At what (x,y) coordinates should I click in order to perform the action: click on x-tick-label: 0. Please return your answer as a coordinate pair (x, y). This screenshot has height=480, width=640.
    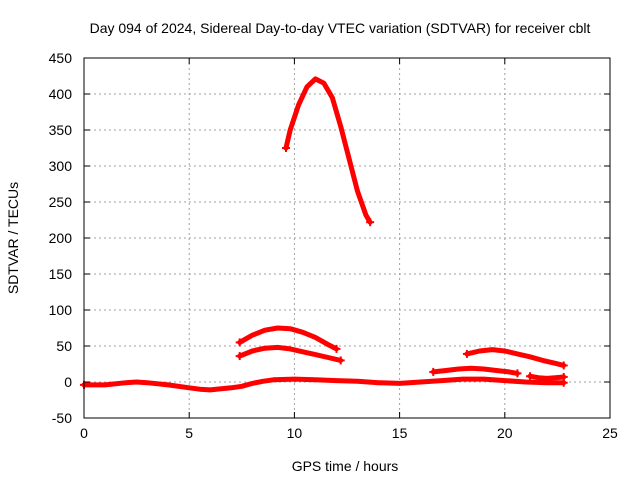
    Looking at the image, I should click on (84, 433).